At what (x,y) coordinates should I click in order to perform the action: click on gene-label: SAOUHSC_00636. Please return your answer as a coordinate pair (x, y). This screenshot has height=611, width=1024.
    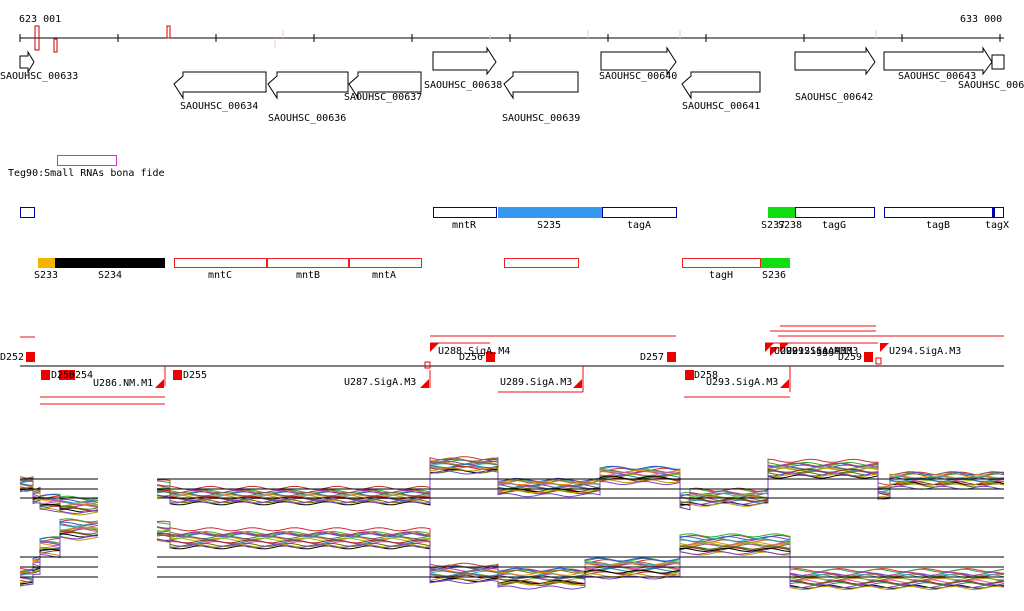
    Looking at the image, I should click on (307, 118).